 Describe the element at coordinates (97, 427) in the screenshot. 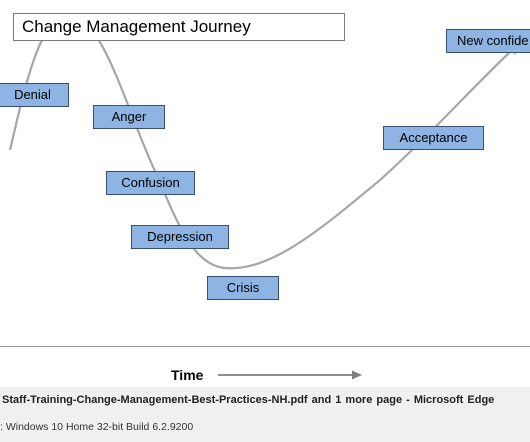

I see `os-info-text: : Windows 10 Home 32-bit Build 6.2.9200` at that location.